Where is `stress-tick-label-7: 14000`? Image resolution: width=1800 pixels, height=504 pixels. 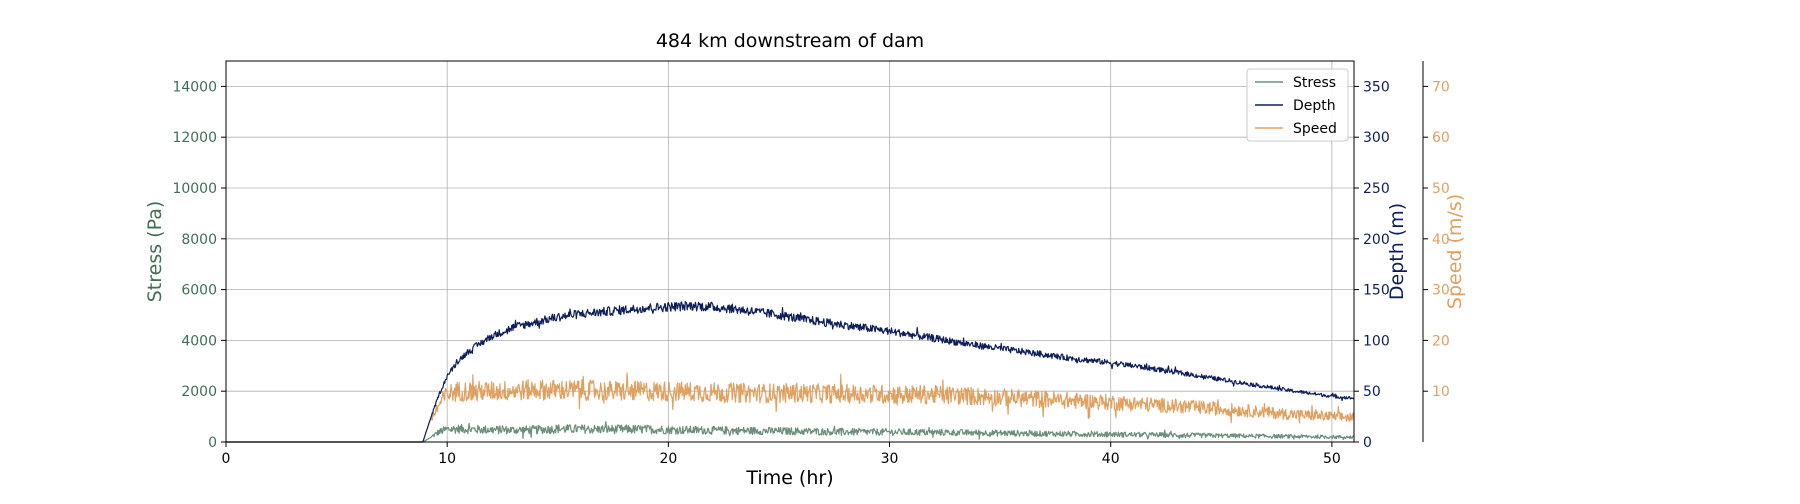
stress-tick-label-7: 14000 is located at coordinates (194, 87).